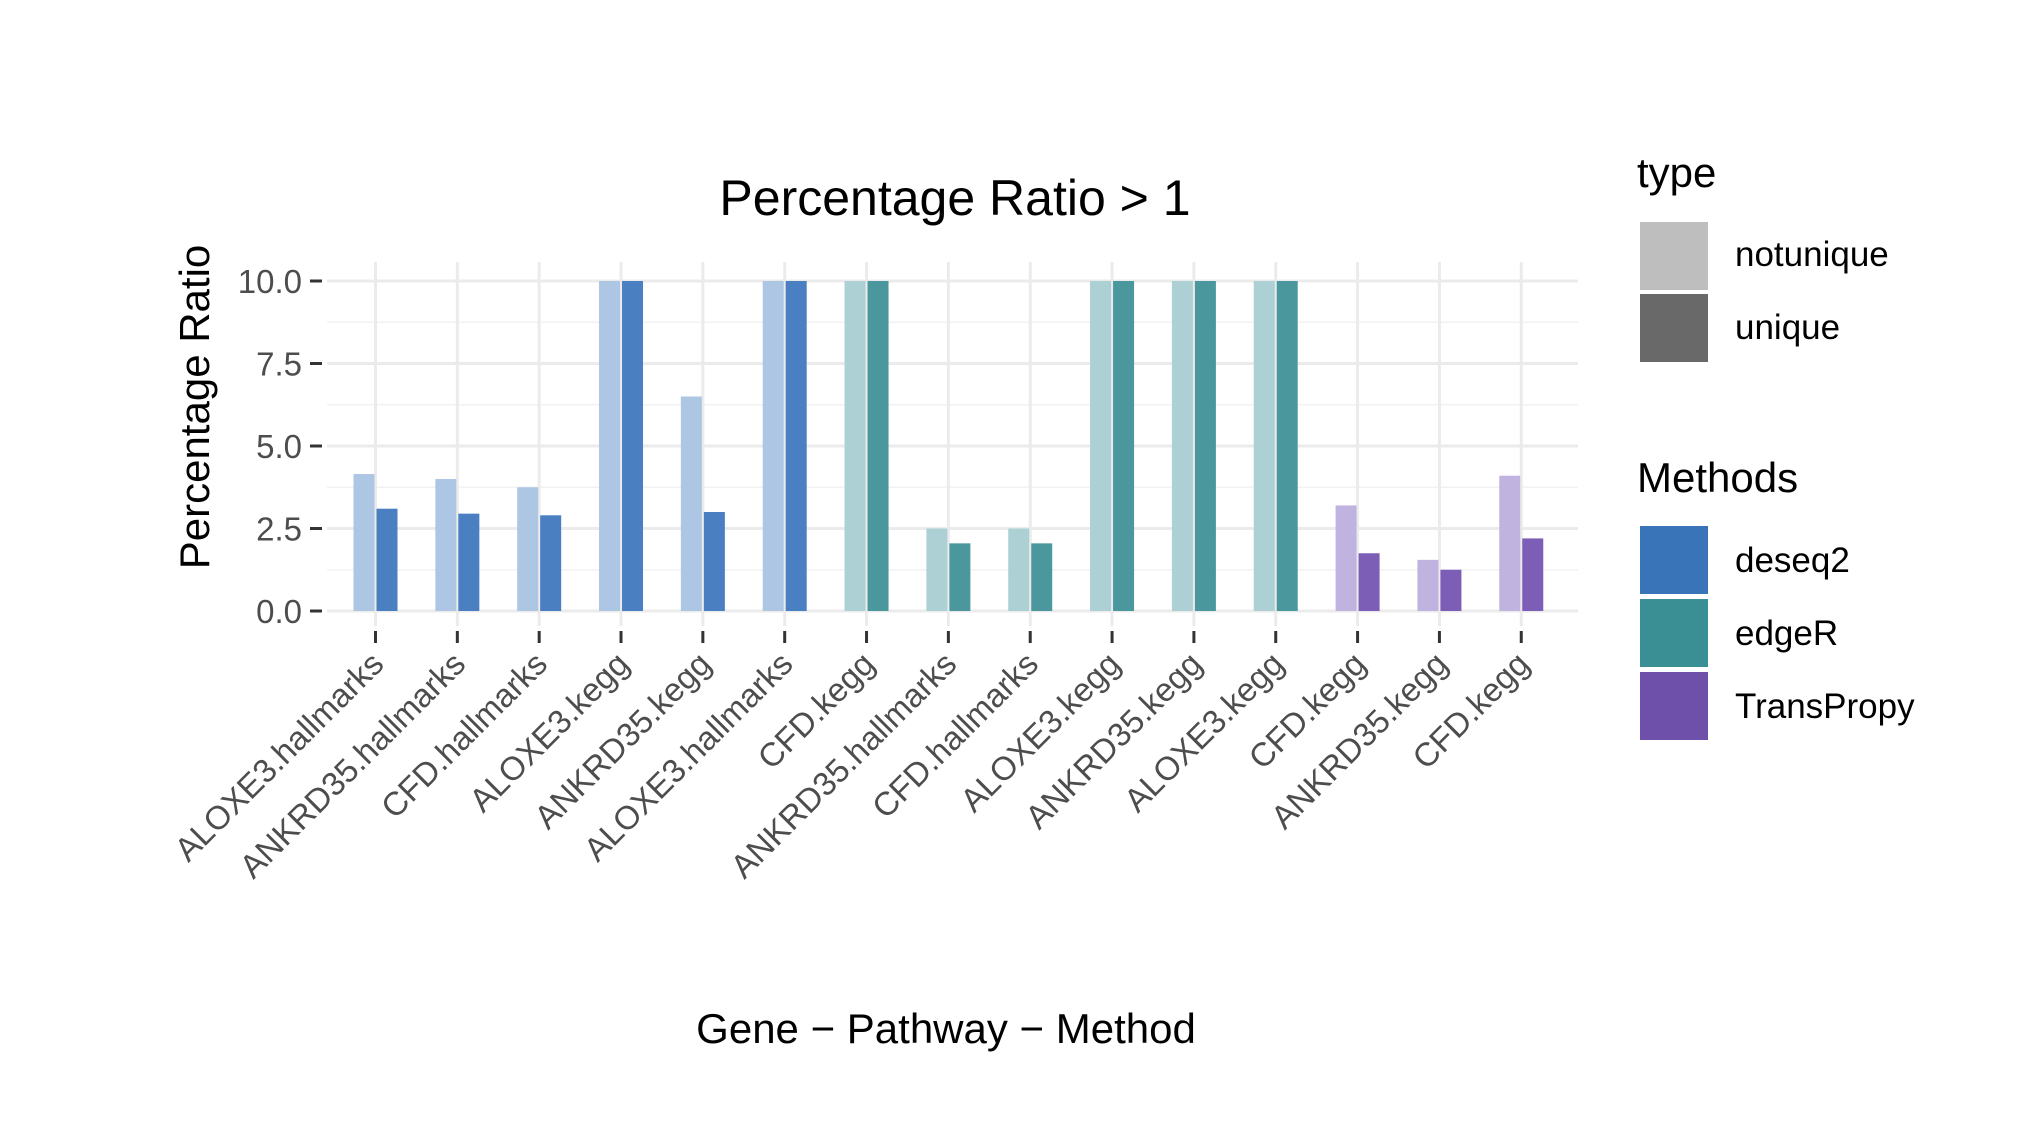  I want to click on legend-methods-title: Methods, so click(1717, 477).